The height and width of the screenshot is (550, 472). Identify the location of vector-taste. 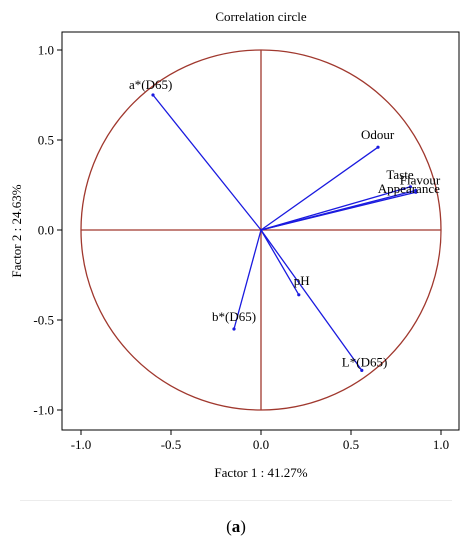
(335, 208).